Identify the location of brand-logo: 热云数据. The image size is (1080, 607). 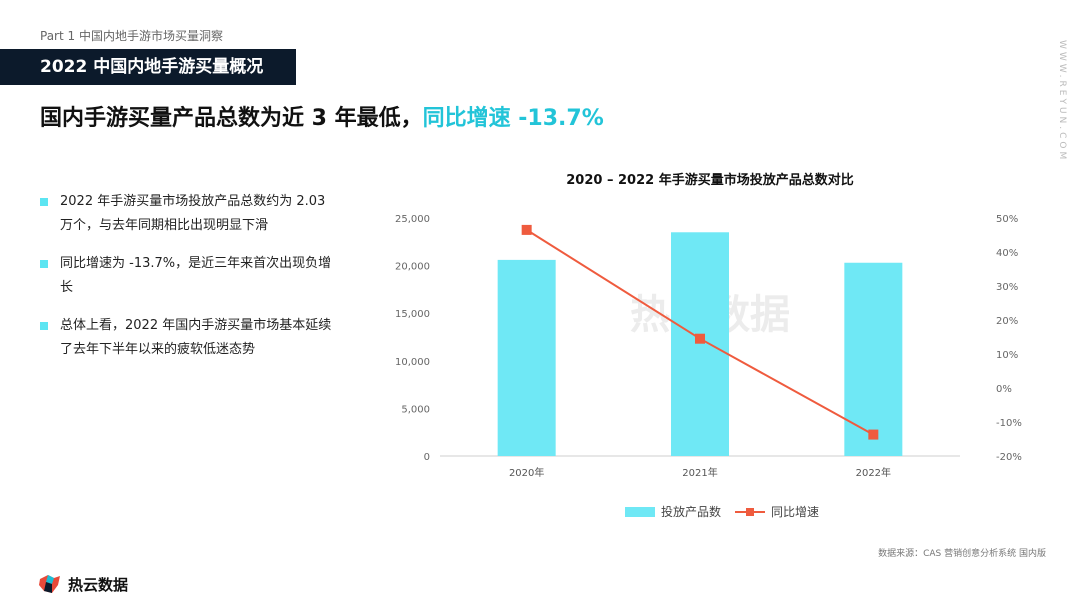
(83, 584).